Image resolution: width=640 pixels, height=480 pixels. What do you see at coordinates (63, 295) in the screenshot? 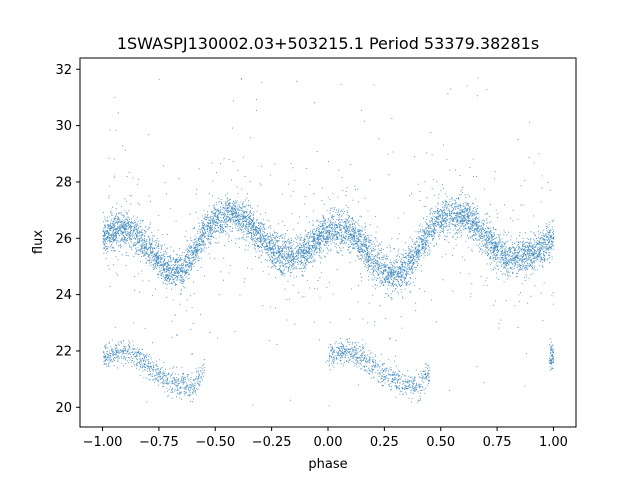
I see `y-tick-label: 24` at bounding box center [63, 295].